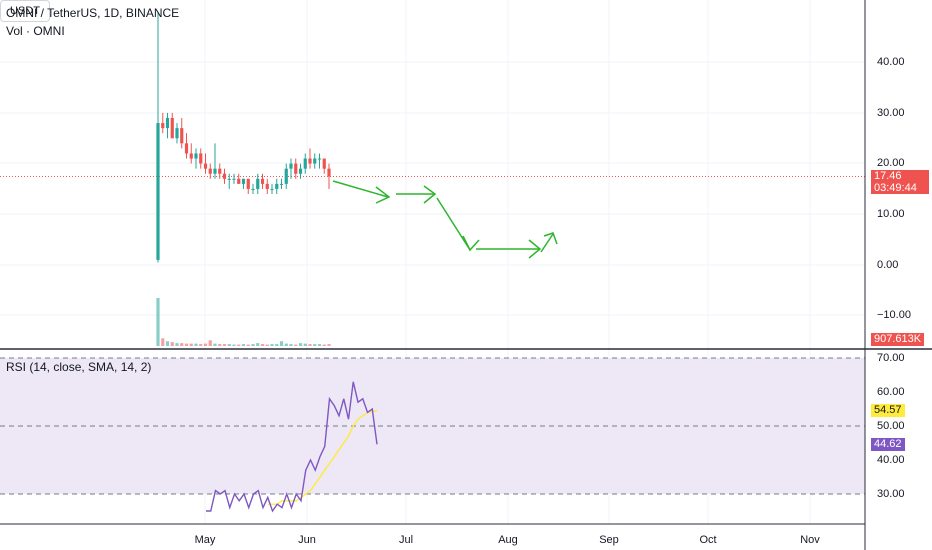 This screenshot has height=550, width=932. I want to click on price-tick: 30.00, so click(891, 113).